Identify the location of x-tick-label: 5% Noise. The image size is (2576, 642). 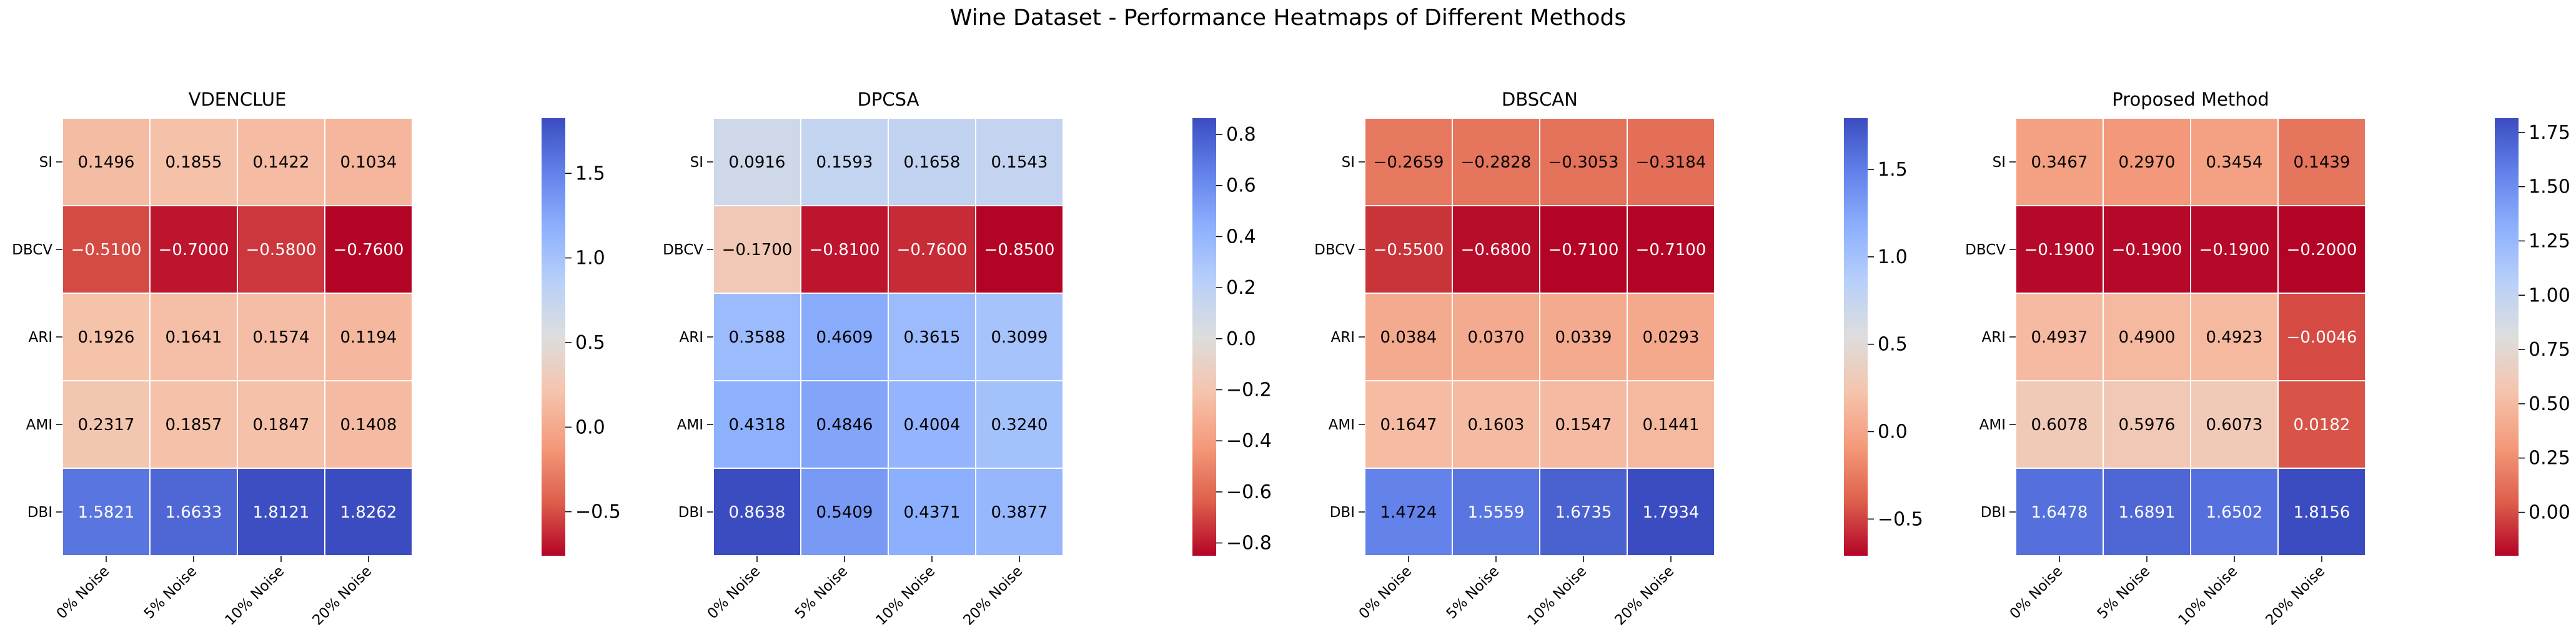
(1473, 593).